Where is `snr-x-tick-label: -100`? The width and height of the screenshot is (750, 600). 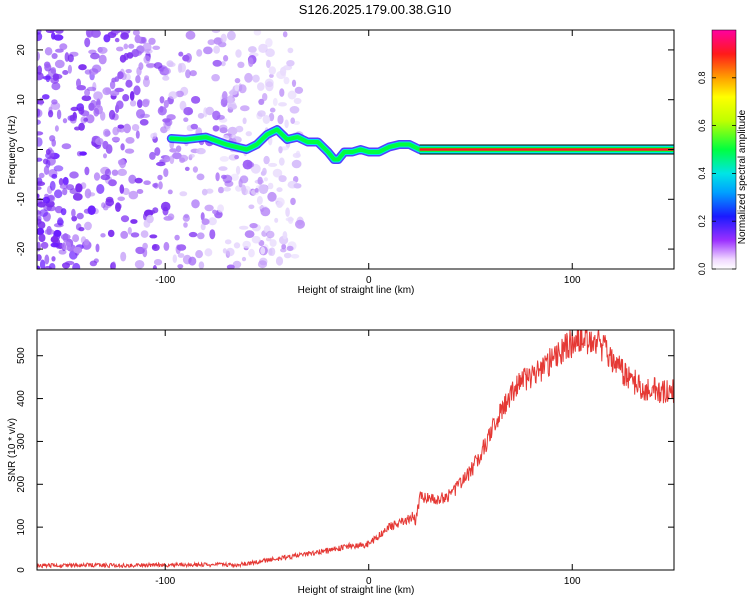 snr-x-tick-label: -100 is located at coordinates (165, 581).